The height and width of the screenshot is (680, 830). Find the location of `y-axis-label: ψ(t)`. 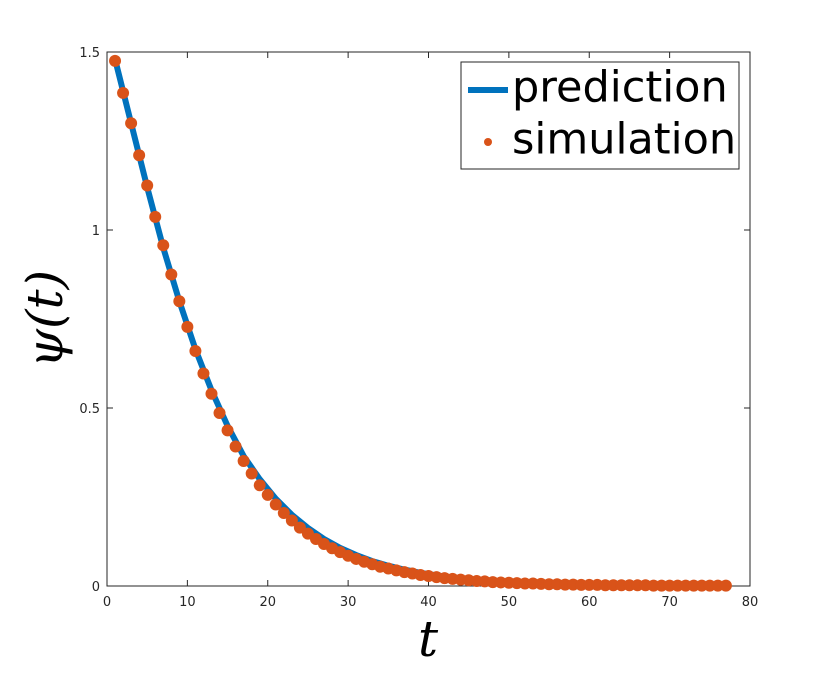

y-axis-label: ψ(t) is located at coordinates (45, 319).